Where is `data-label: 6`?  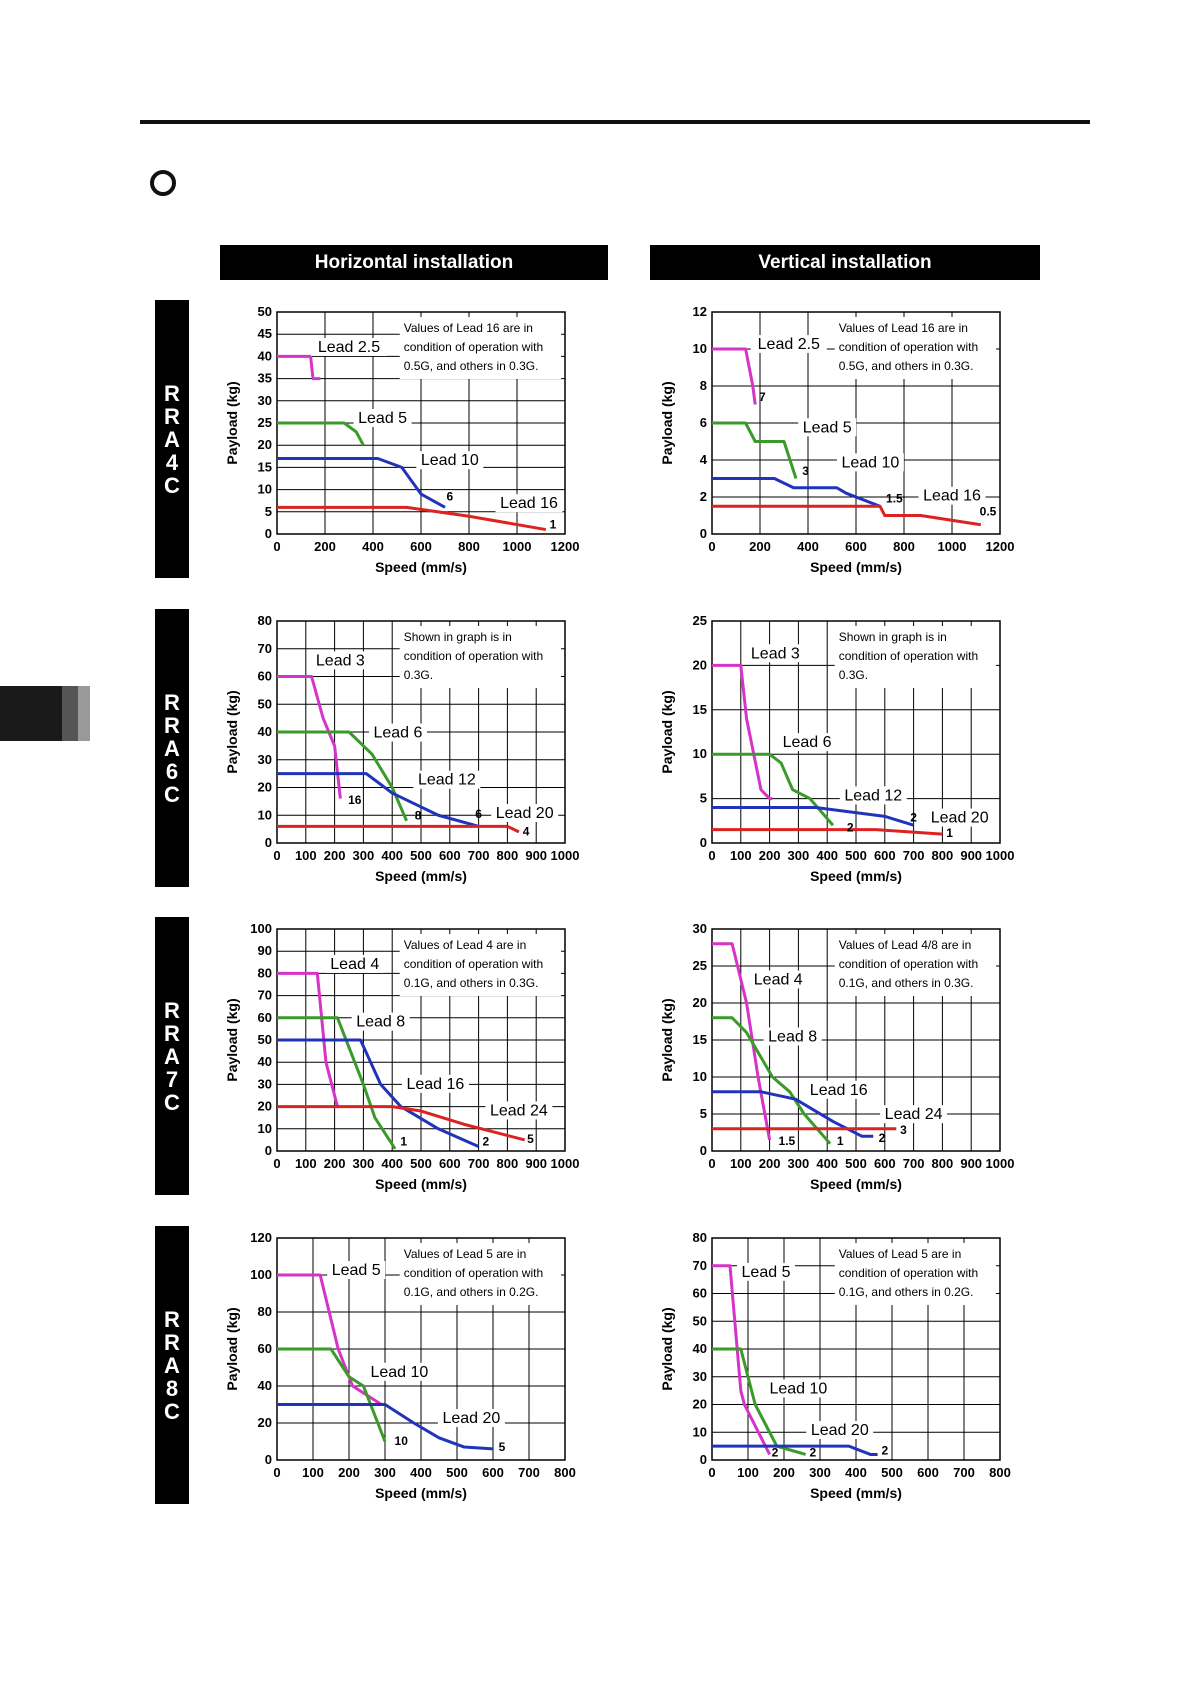 data-label: 6 is located at coordinates (478, 814).